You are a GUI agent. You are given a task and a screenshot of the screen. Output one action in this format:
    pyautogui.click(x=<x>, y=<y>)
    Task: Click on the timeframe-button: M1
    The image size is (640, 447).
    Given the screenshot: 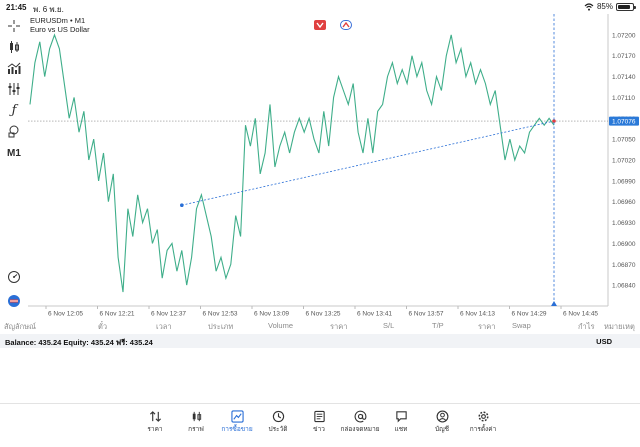 What is the action you would take?
    pyautogui.click(x=14, y=153)
    